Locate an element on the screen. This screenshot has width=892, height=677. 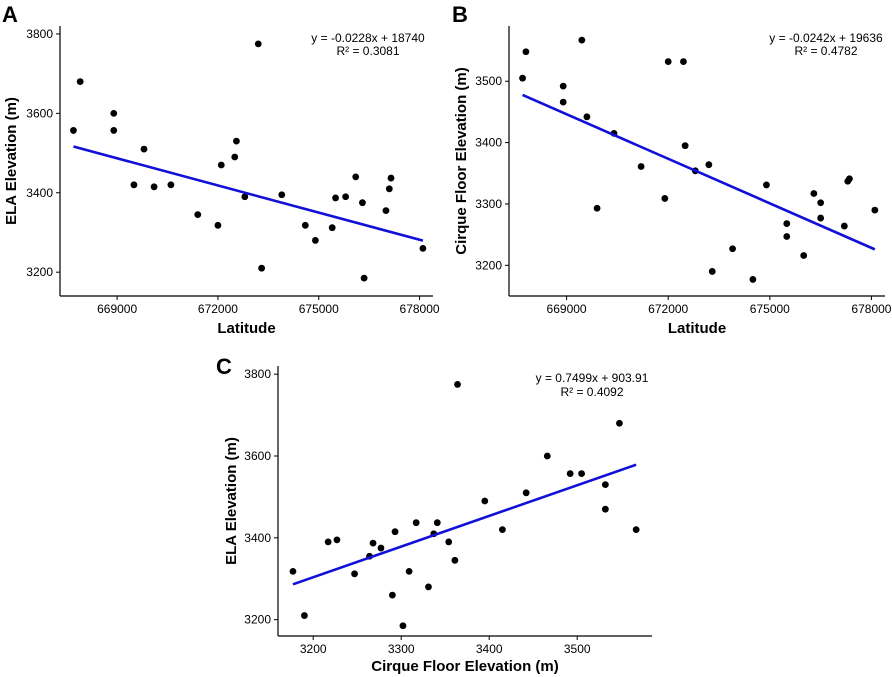
y-tick-label: 3500 is located at coordinates (488, 81).